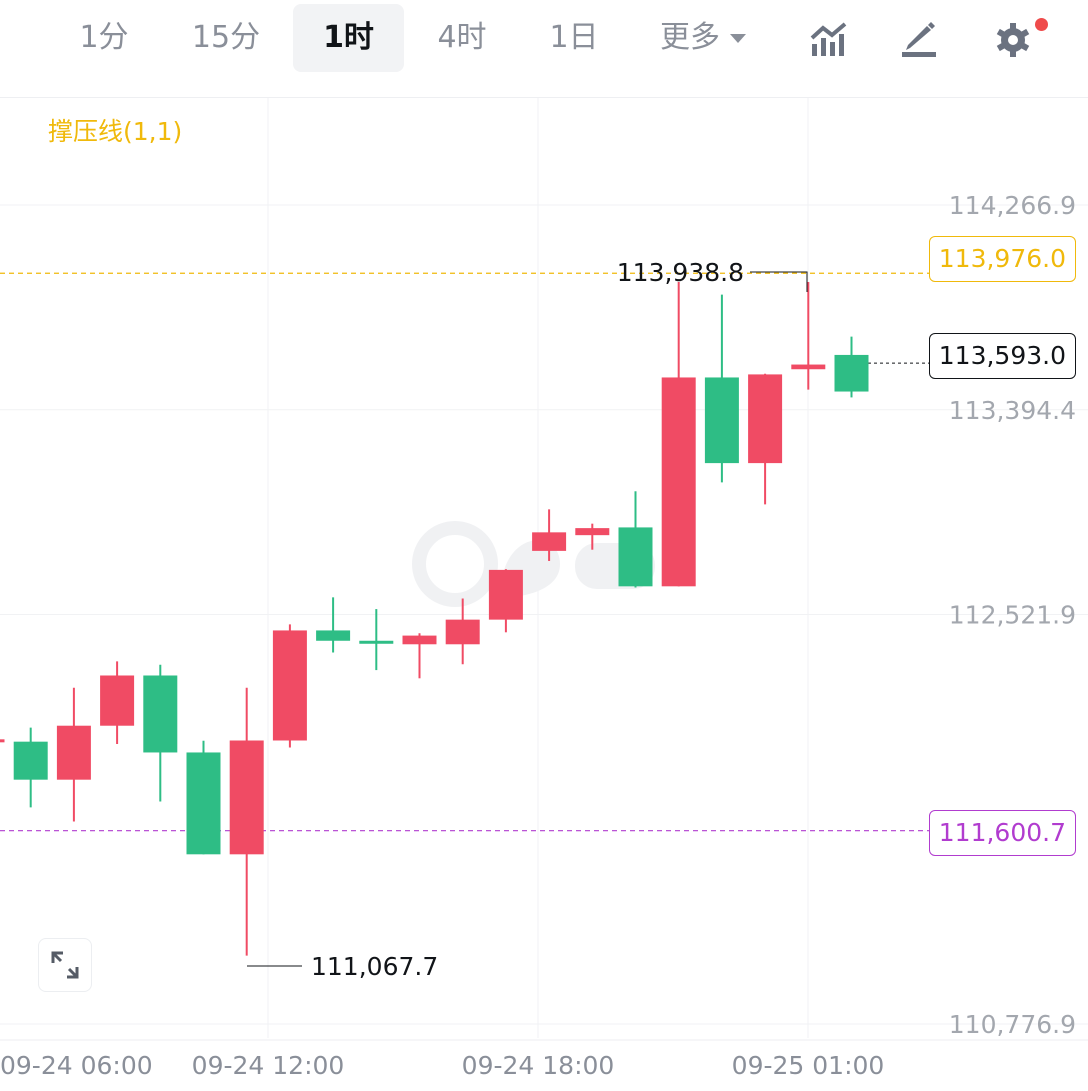 The width and height of the screenshot is (1088, 1091). I want to click on notification-dot, so click(1041, 24).